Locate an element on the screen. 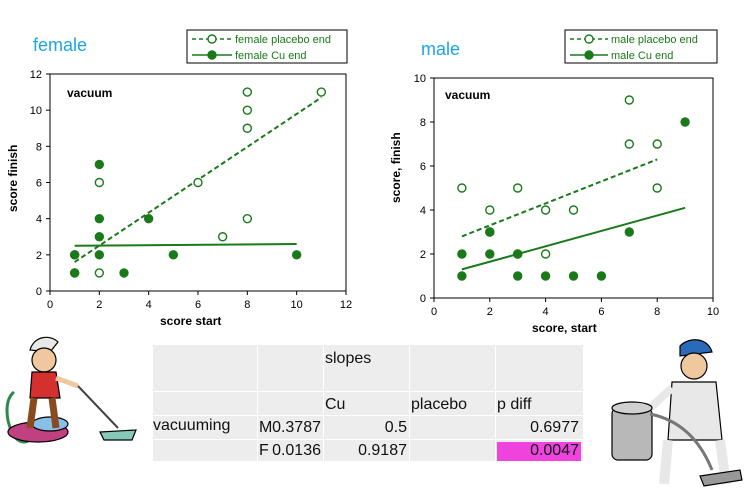  table-row-m-placebo: 0.5 is located at coordinates (395, 427).